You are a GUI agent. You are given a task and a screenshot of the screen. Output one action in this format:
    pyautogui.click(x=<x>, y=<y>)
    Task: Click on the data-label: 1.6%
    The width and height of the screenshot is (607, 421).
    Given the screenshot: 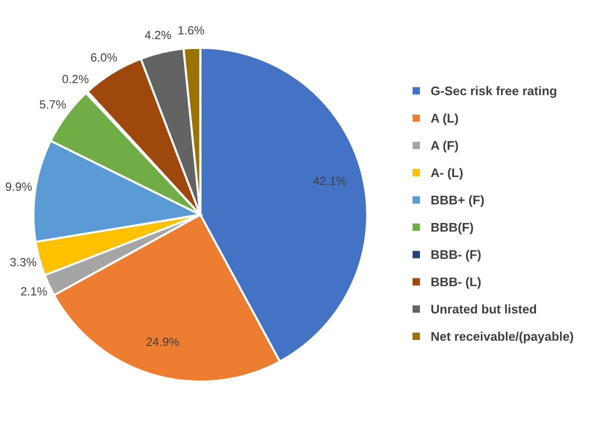 What is the action you would take?
    pyautogui.click(x=191, y=30)
    